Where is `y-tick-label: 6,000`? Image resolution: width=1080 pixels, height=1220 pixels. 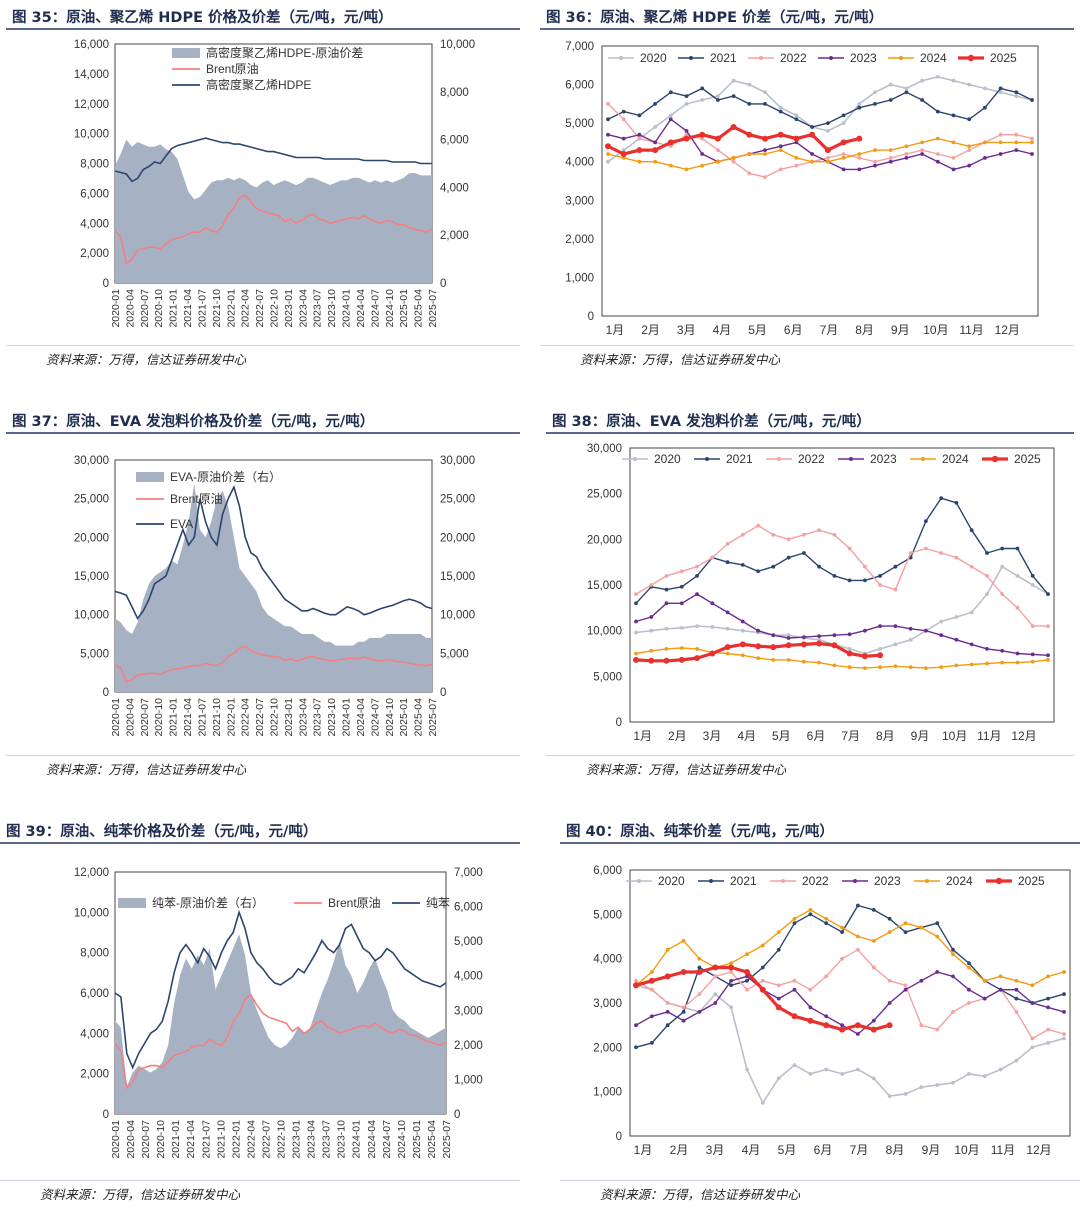
y-tick-label: 6,000 is located at coordinates (607, 871).